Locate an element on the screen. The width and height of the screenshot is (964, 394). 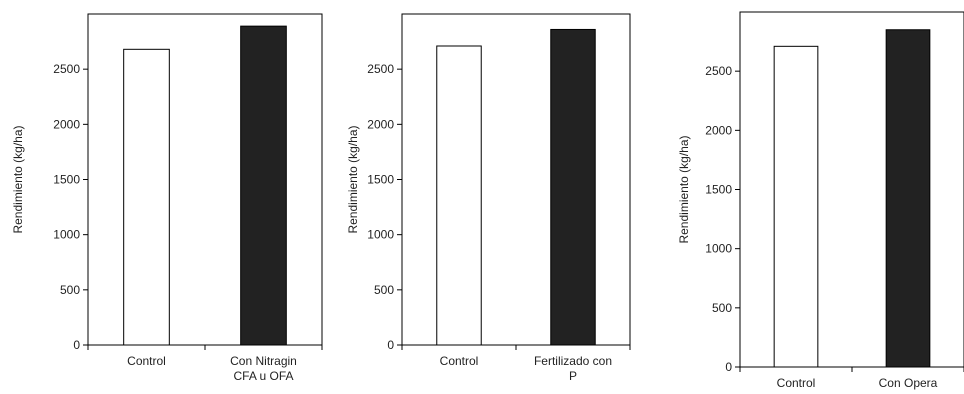
x-category-line: P is located at coordinates (573, 376).